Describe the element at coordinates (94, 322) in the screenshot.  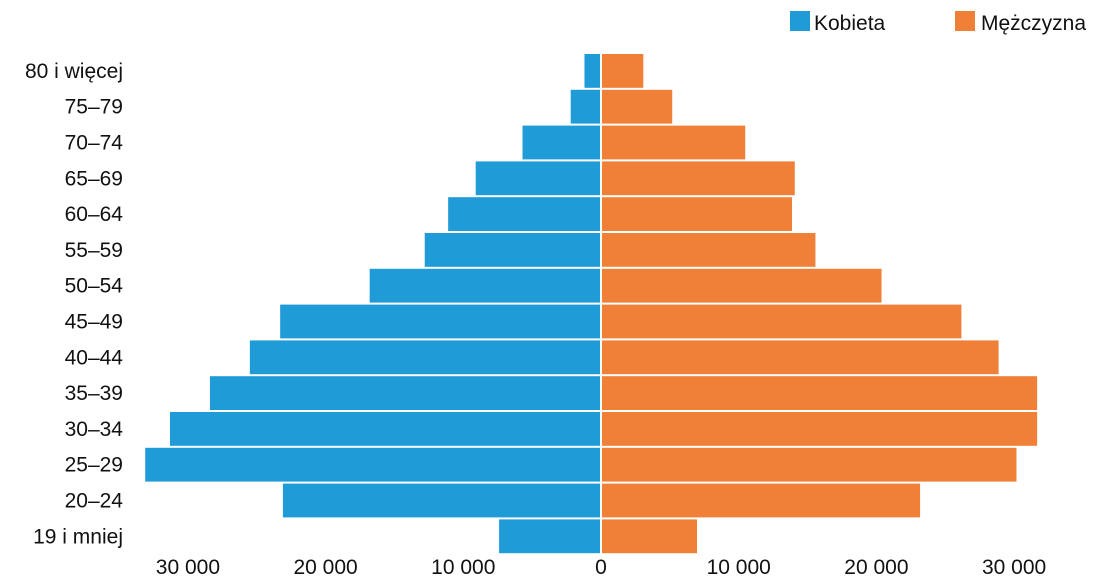
I see `category-label: 45–49` at that location.